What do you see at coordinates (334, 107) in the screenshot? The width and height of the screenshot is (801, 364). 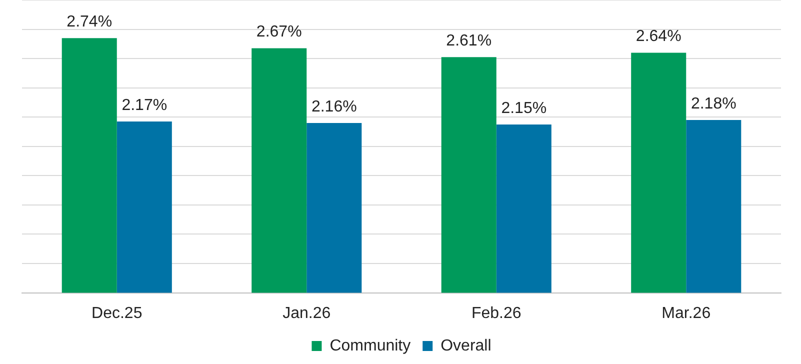 I see `data-label: 2.16%` at bounding box center [334, 107].